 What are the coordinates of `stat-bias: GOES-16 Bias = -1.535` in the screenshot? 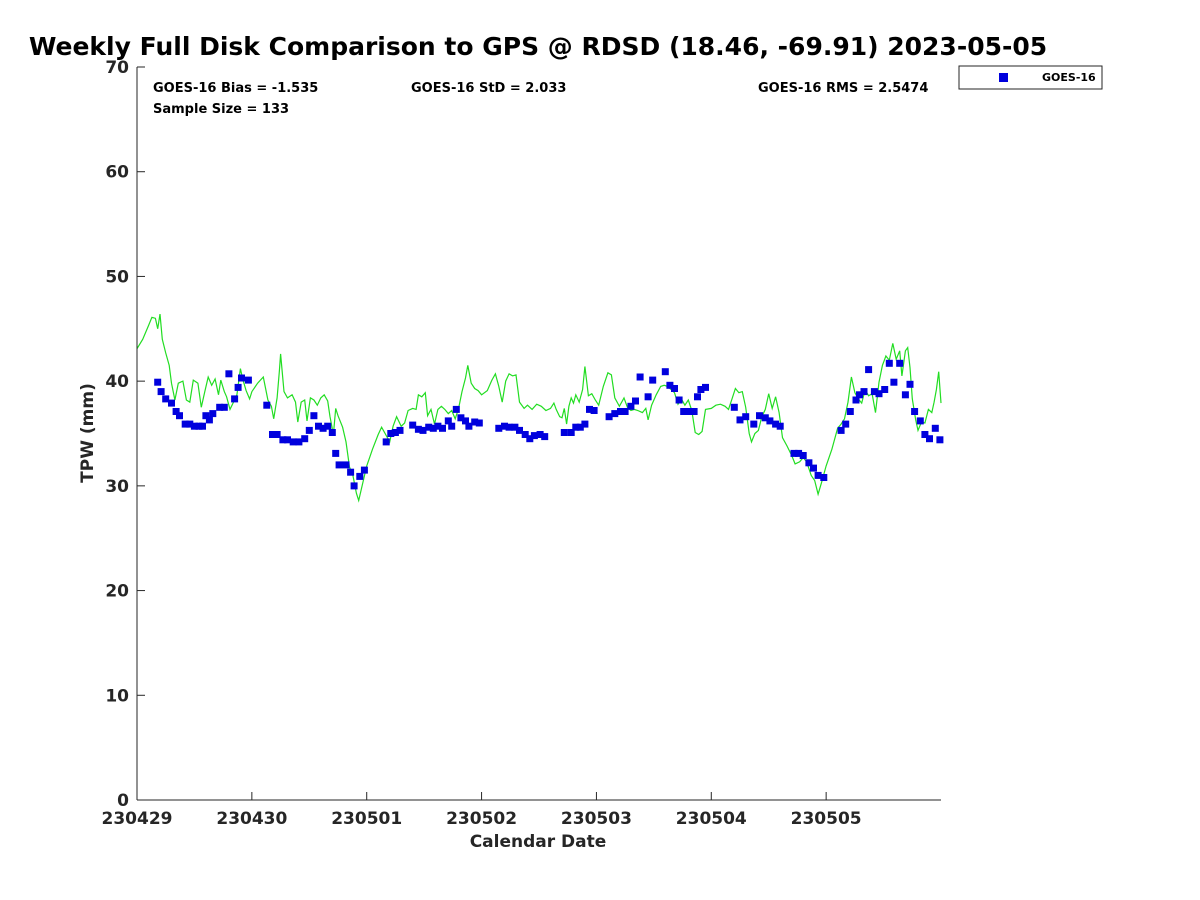 It's located at (235, 88).